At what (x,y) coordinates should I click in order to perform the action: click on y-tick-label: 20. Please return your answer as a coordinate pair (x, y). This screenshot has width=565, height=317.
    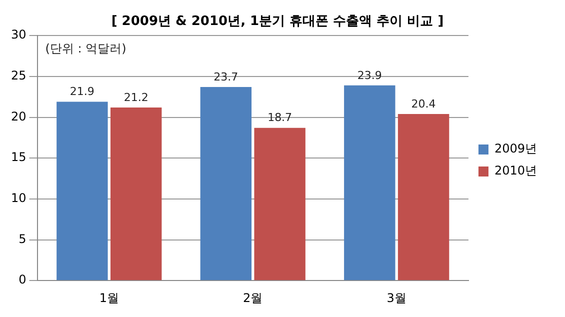
    Looking at the image, I should click on (18, 116).